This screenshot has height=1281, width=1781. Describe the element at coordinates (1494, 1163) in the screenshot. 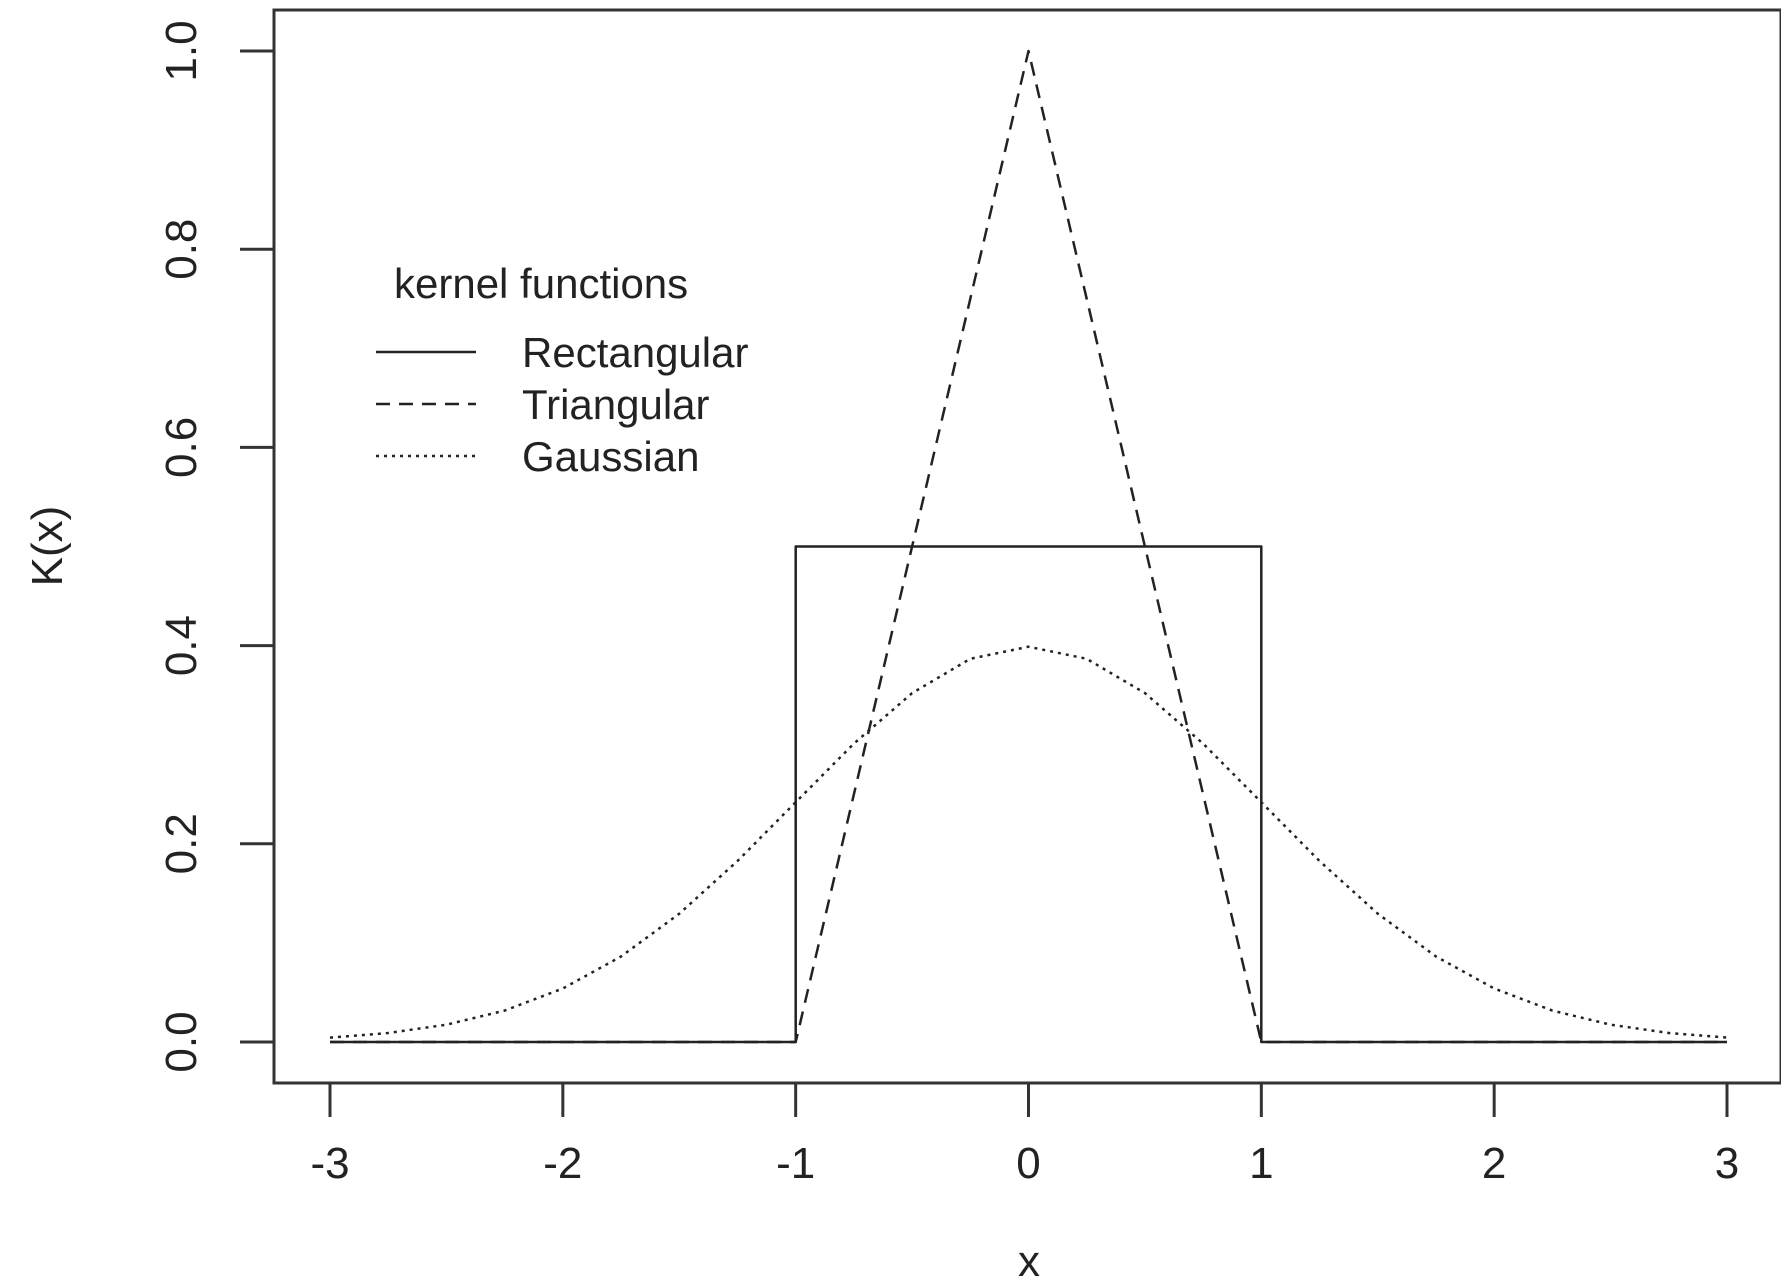

I see `x-tick-label: 2` at that location.